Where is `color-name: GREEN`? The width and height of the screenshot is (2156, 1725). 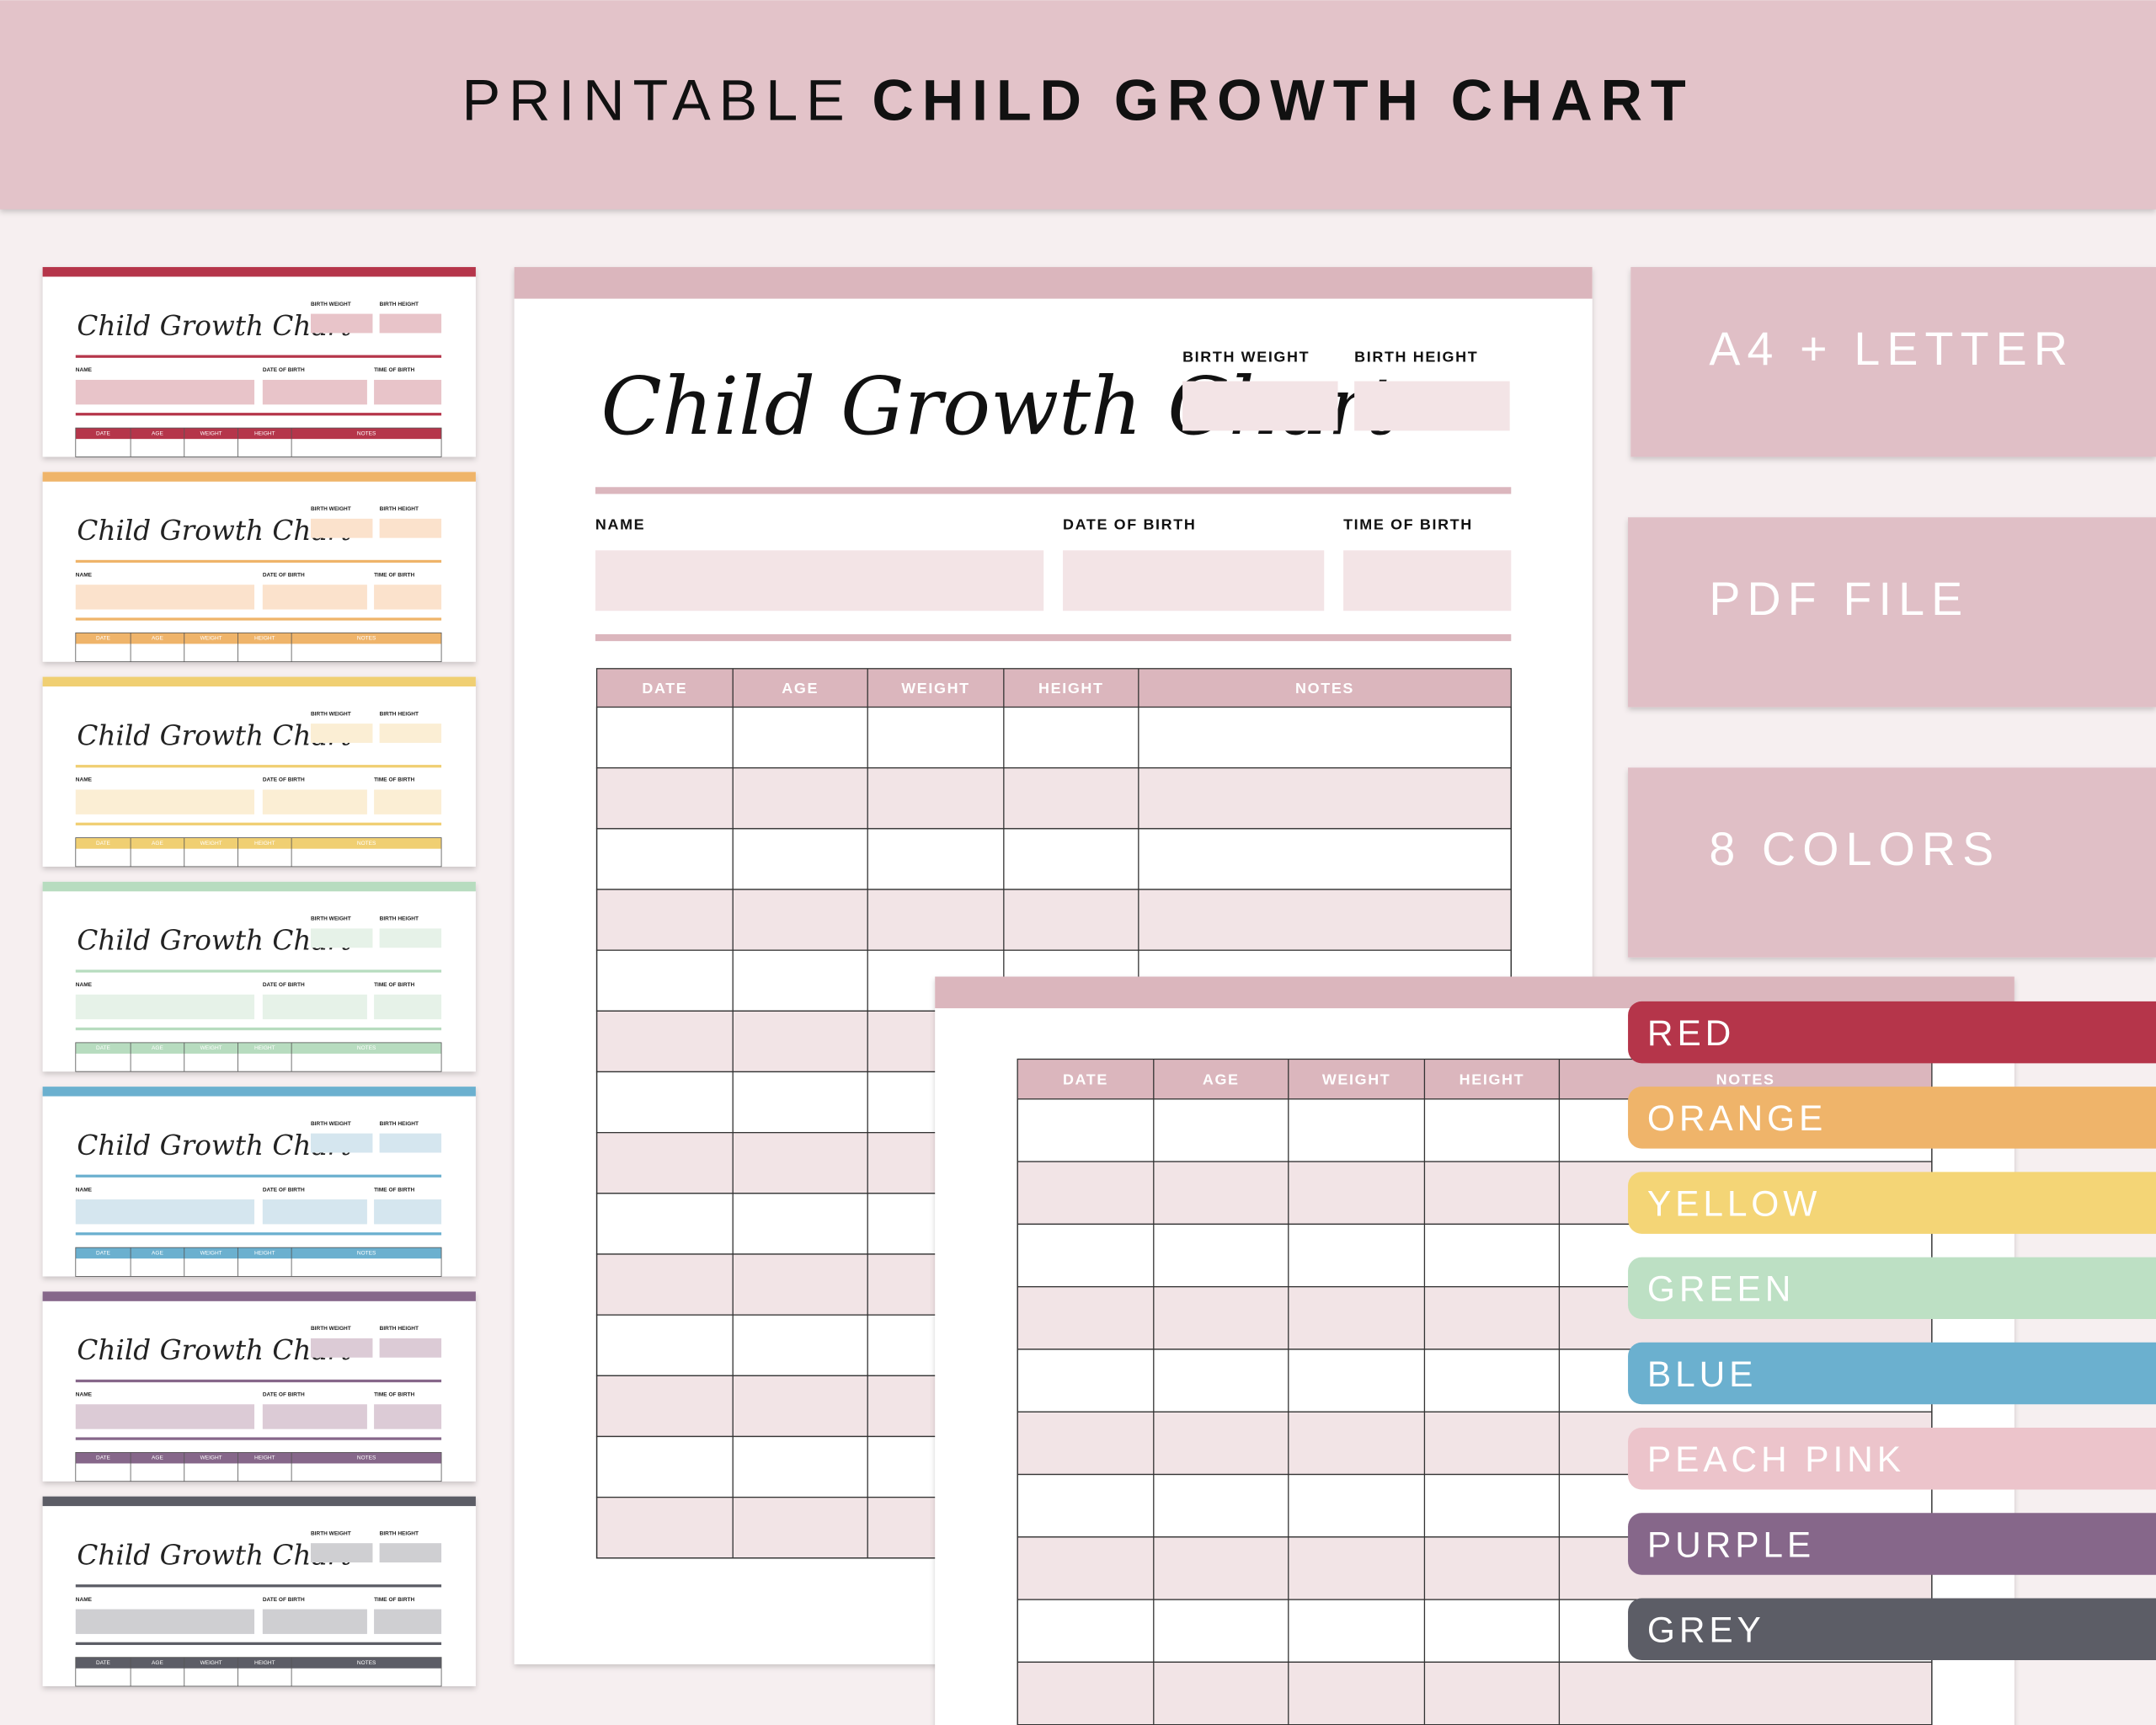 color-name: GREEN is located at coordinates (1721, 1289).